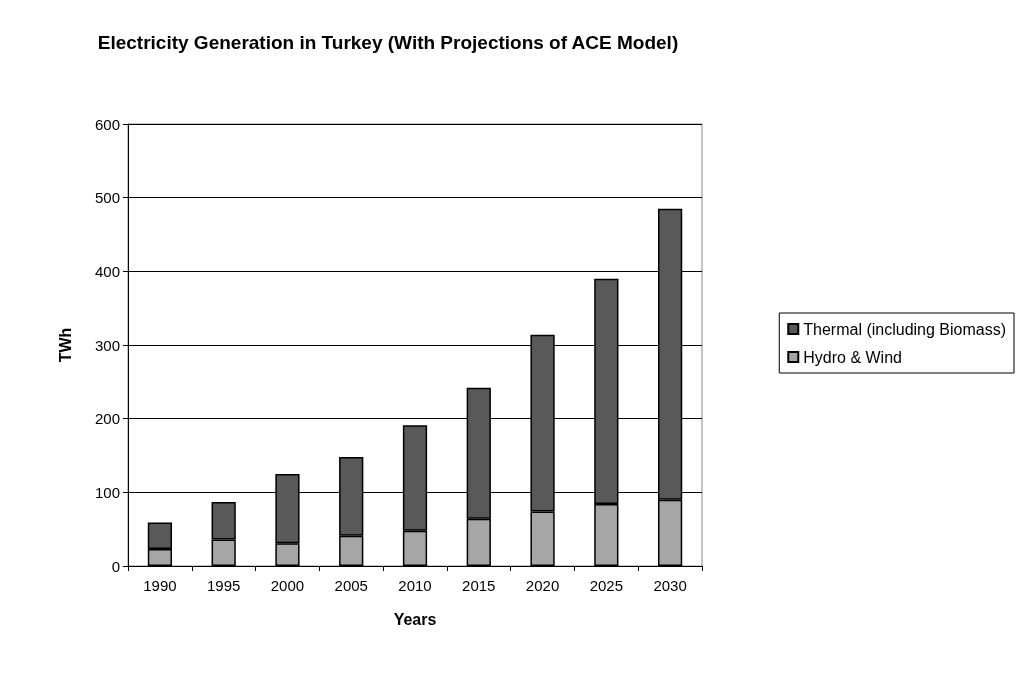  Describe the element at coordinates (160, 585) in the screenshot. I see `x-tick-label: 1990` at that location.